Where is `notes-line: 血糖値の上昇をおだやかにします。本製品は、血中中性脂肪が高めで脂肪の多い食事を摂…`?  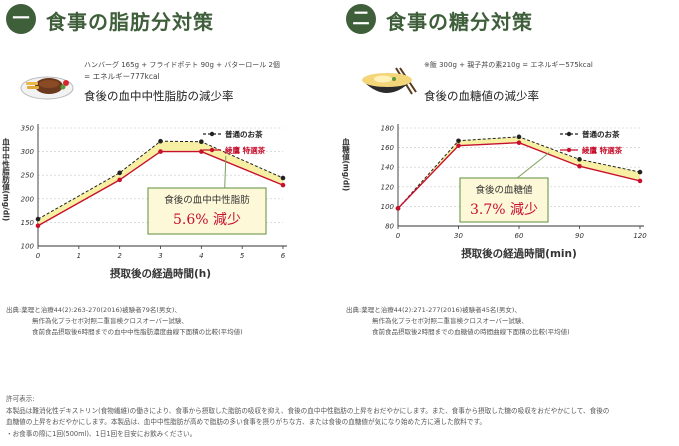 notes-line: 血糖値の上昇をおだやかにします。本製品は、血中中性脂肪が高めで脂肪の多い食事を摂… is located at coordinates (246, 422).